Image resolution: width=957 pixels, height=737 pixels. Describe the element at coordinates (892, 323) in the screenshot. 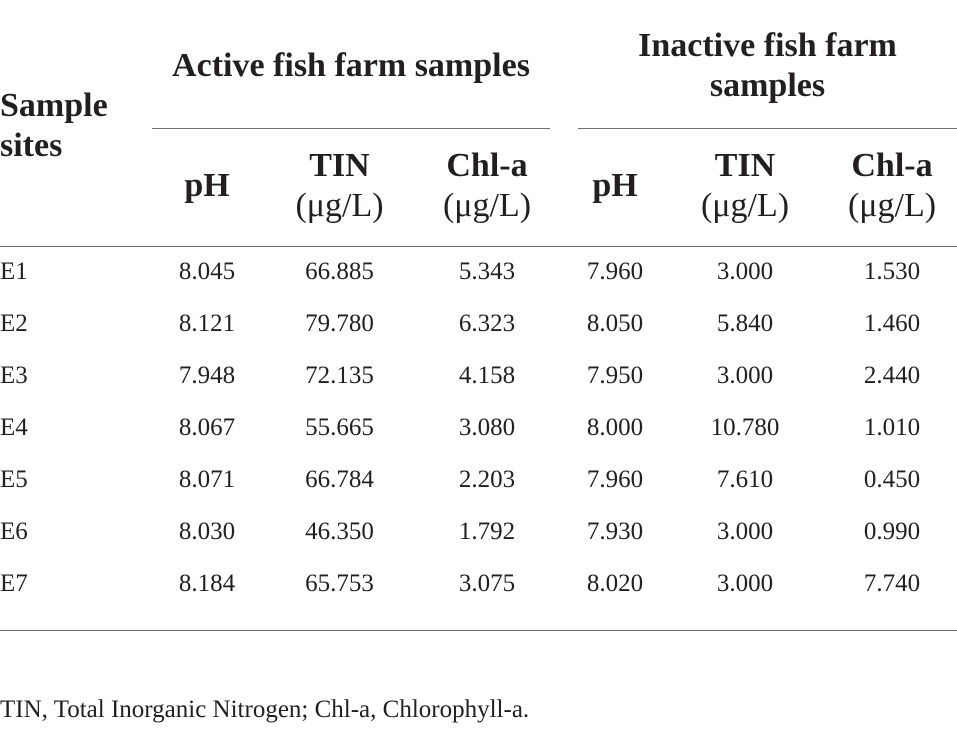

I see `cell-inactive-chla: 1.460` at that location.